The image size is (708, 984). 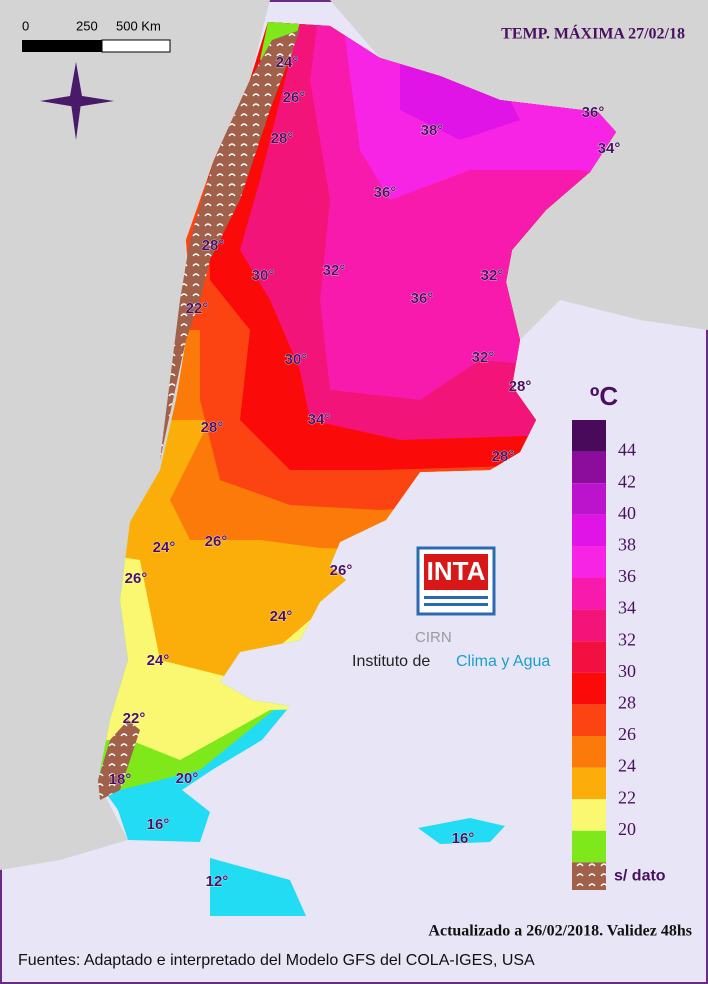 What do you see at coordinates (627, 513) in the screenshot?
I see `legend-label: 40` at bounding box center [627, 513].